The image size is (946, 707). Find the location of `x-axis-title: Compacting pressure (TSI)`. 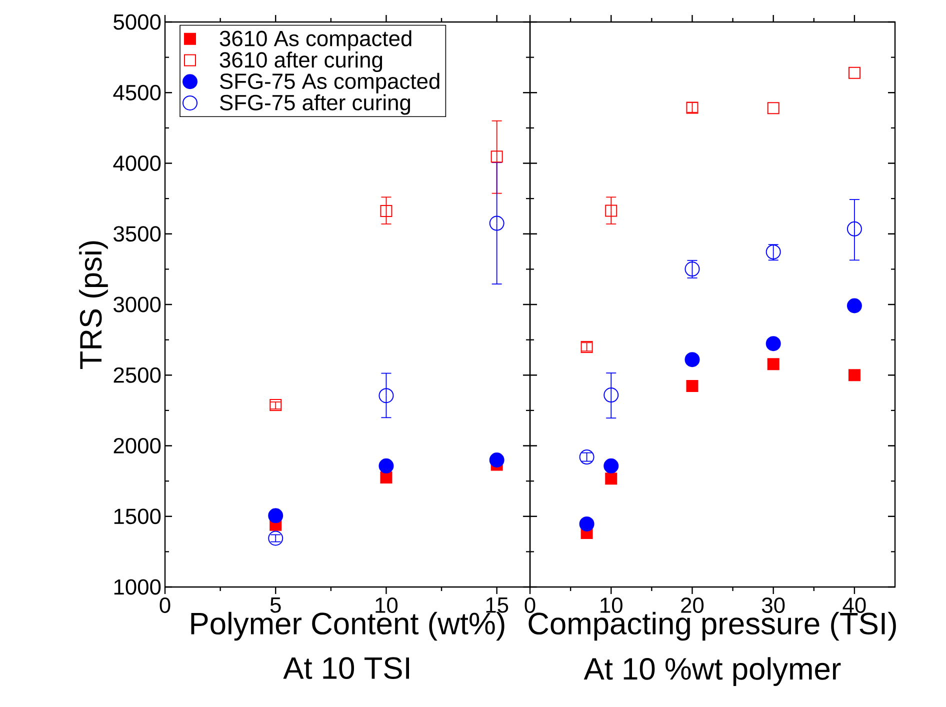

x-axis-title: Compacting pressure (TSI) is located at coordinates (712, 626).